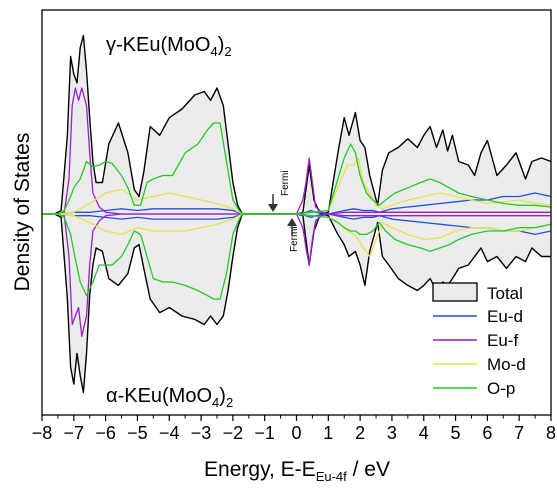  I want to click on tick-layer: −8 −7 −6 −5 −4 −3 −2 −1 0 1 2 3 4 5 6 7 8, so click(294, 429).